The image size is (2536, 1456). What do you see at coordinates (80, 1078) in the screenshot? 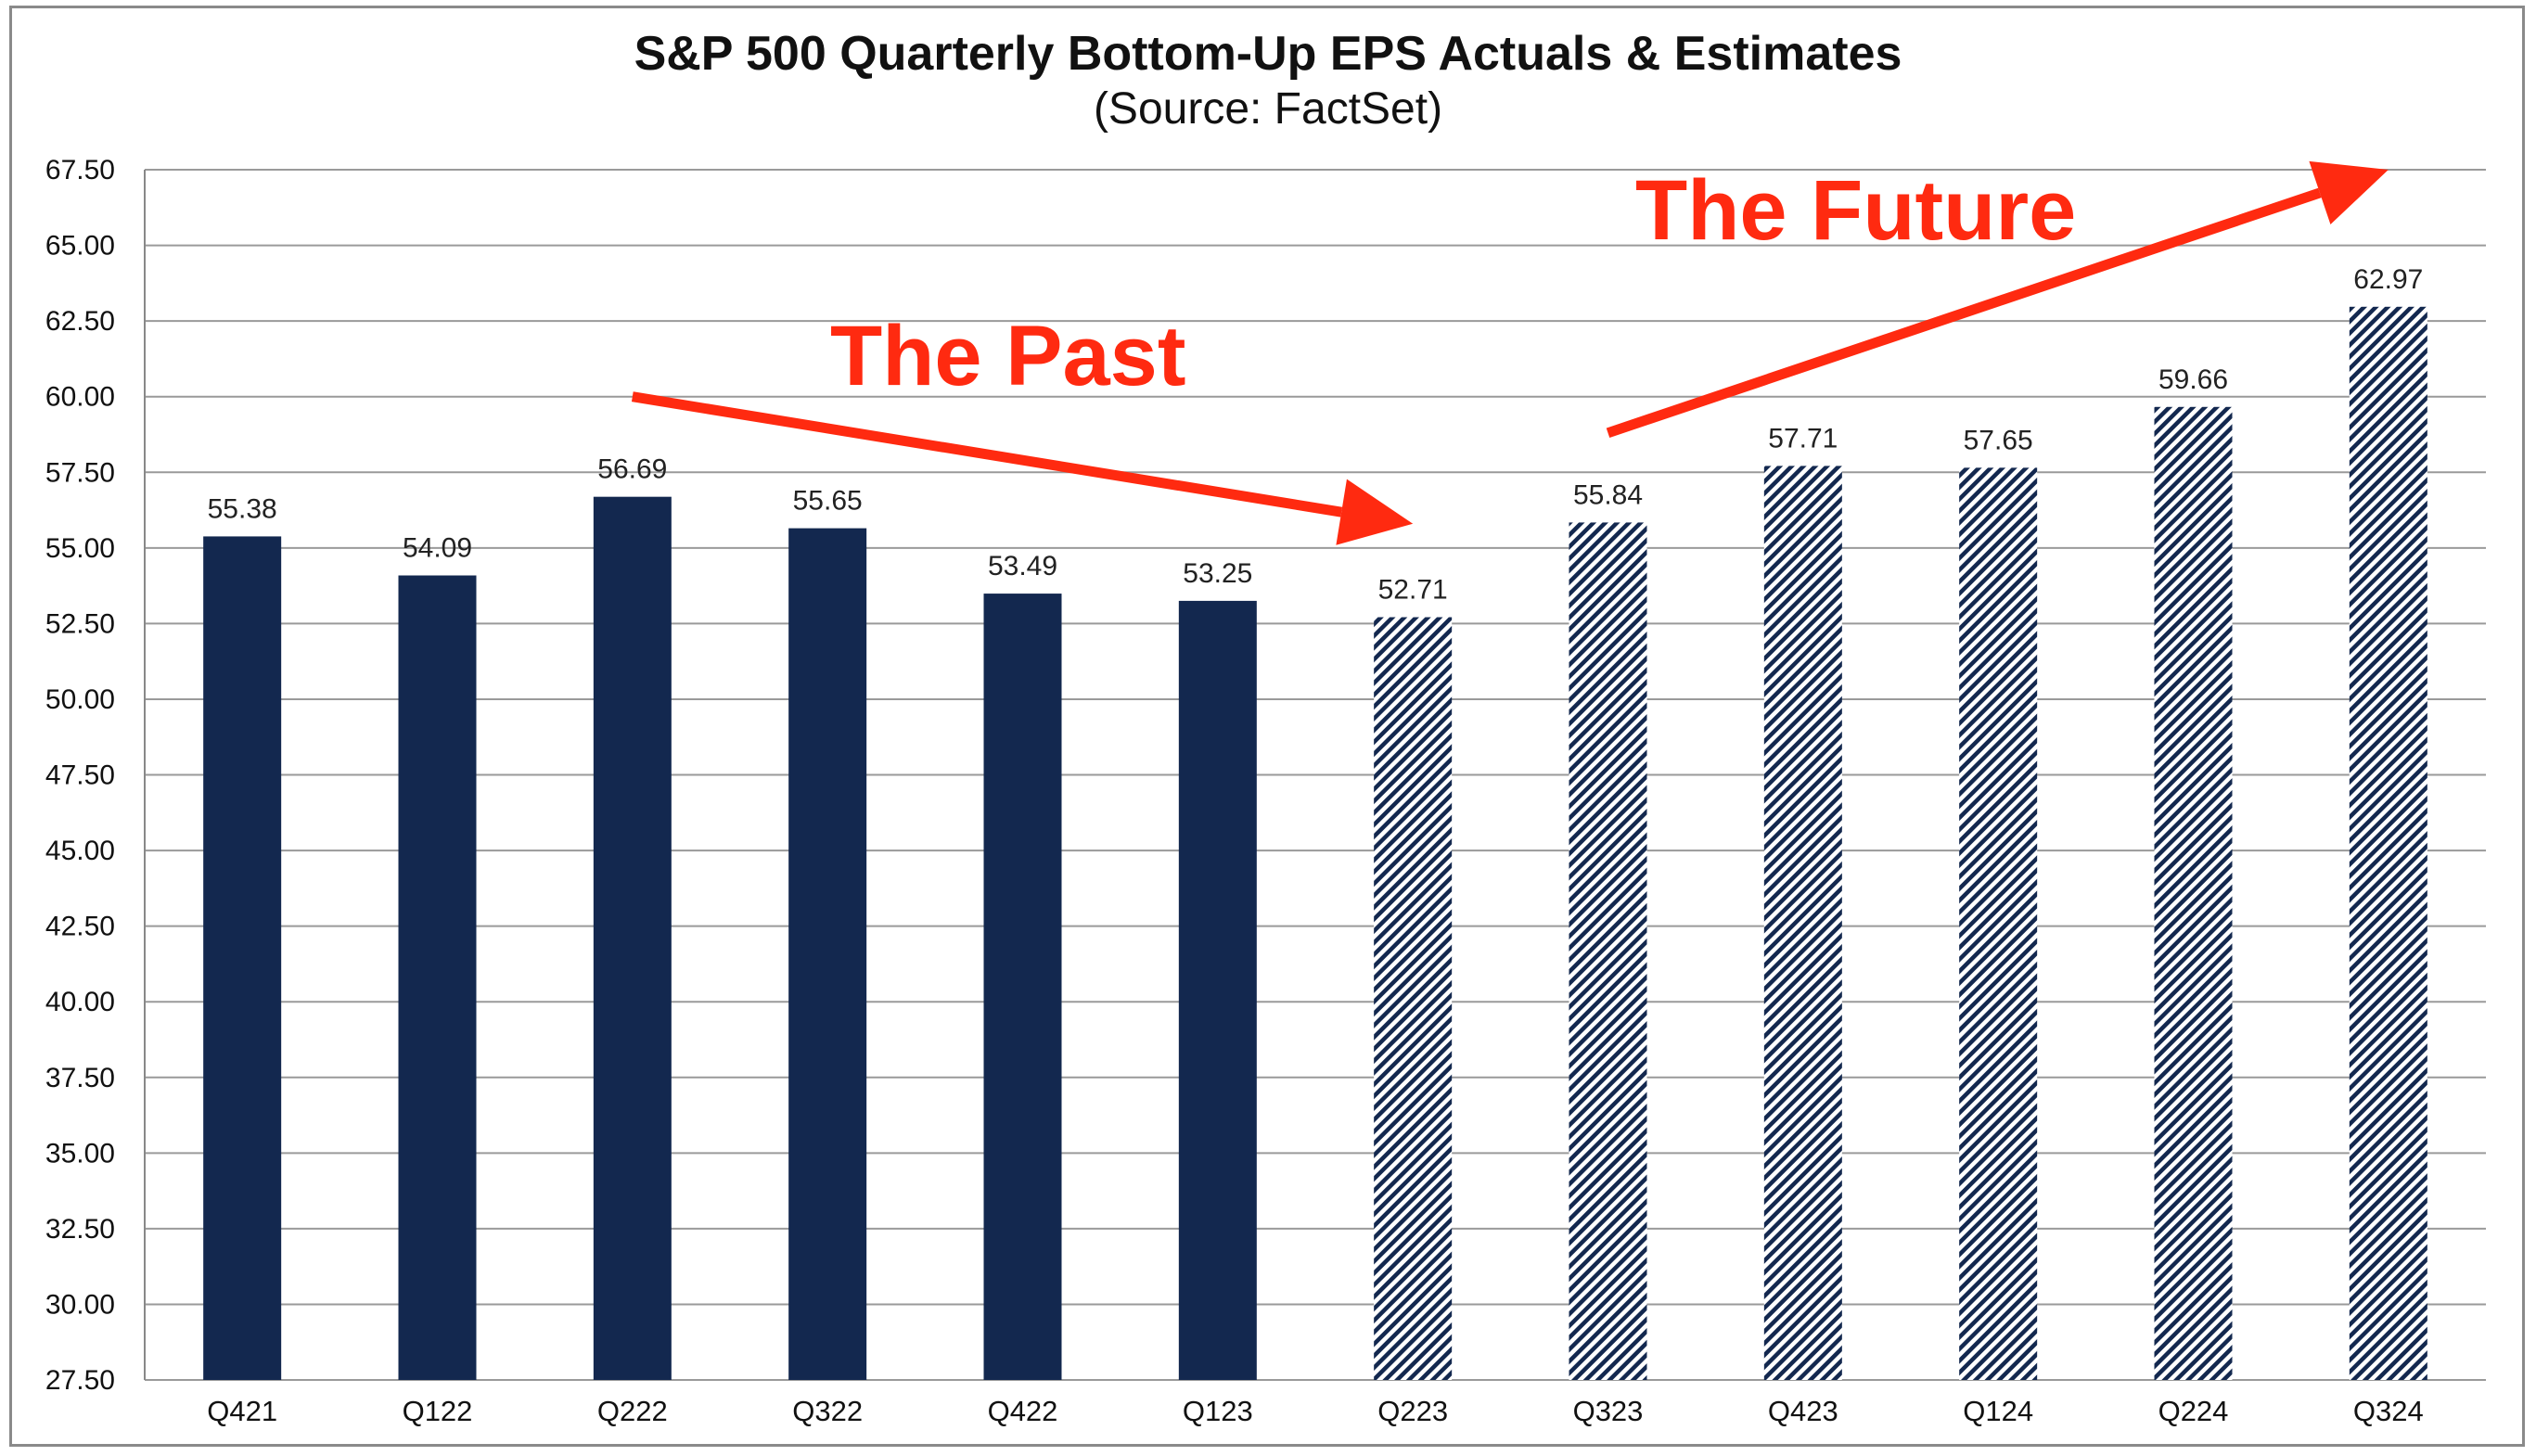
I see `y-tick-label: 37.50` at bounding box center [80, 1078].